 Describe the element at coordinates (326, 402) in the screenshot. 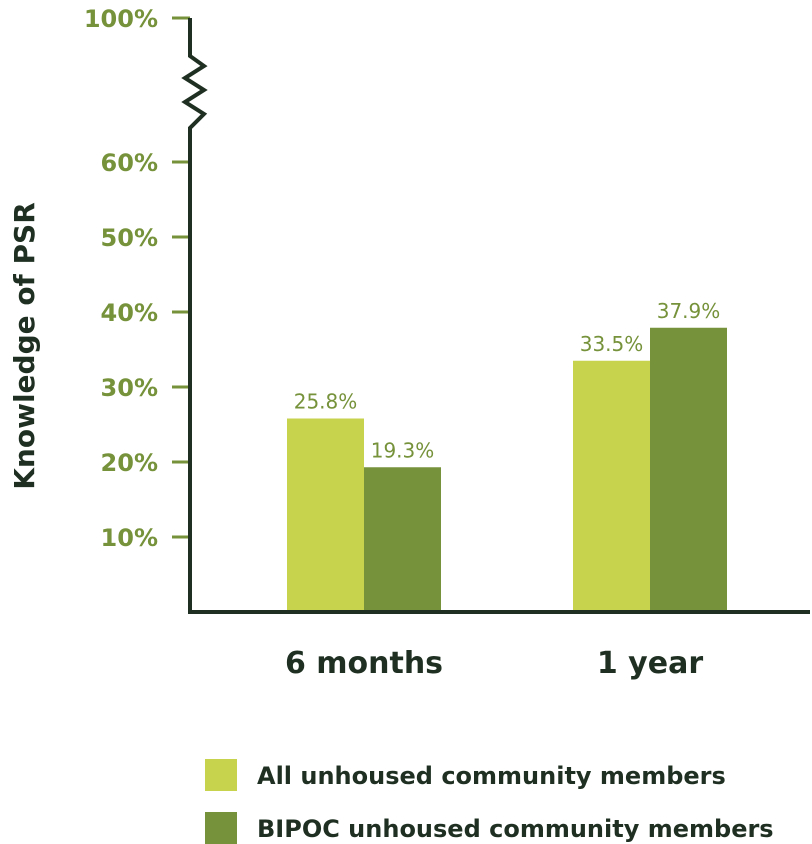

I see `bar-value-label: 25.8%` at that location.